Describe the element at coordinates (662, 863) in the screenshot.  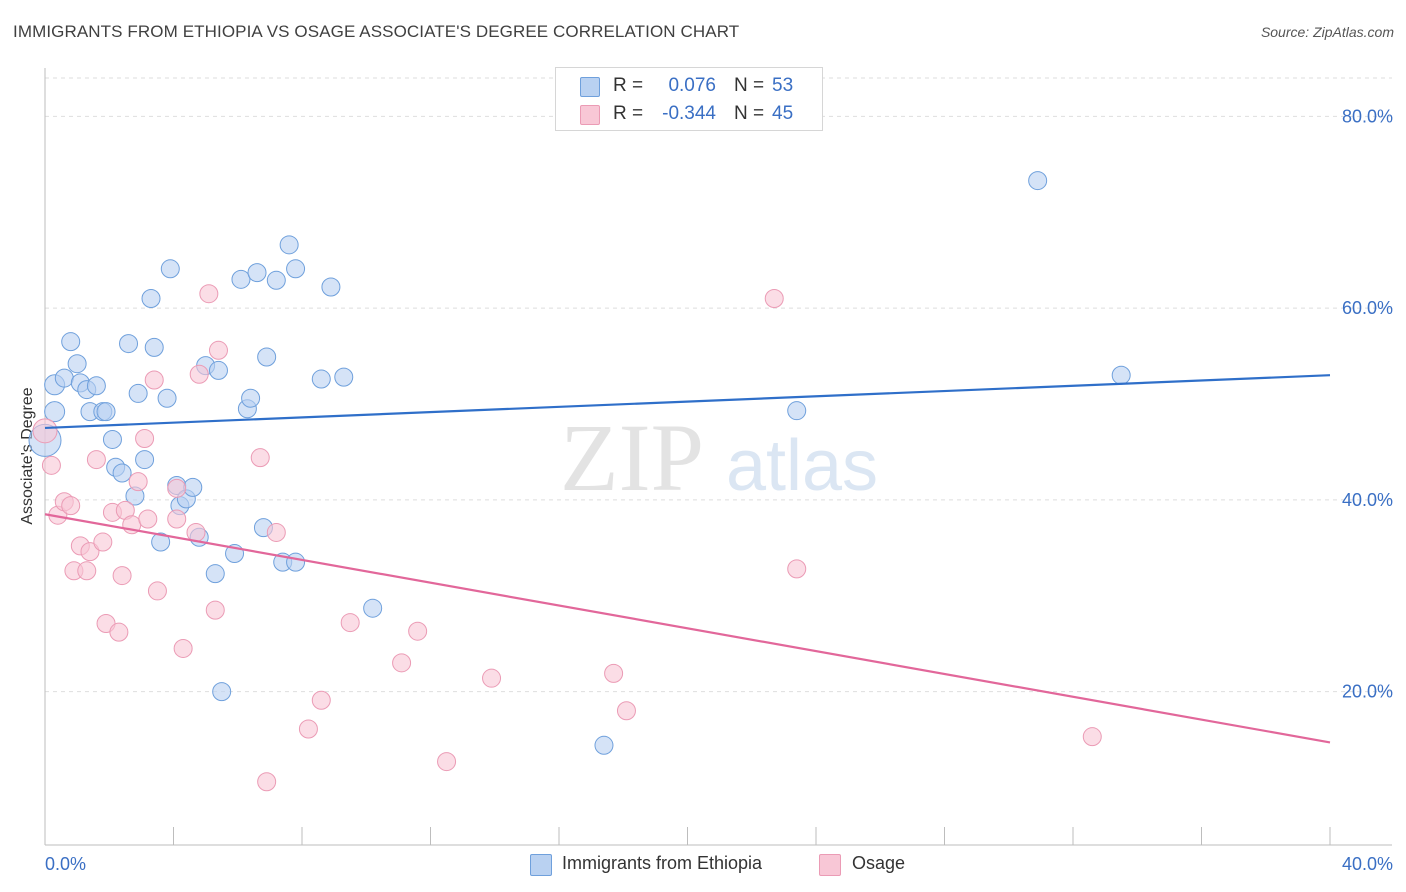
I see `bottom-legend-label-ethiopia: Immigrants from Ethiopia` at that location.